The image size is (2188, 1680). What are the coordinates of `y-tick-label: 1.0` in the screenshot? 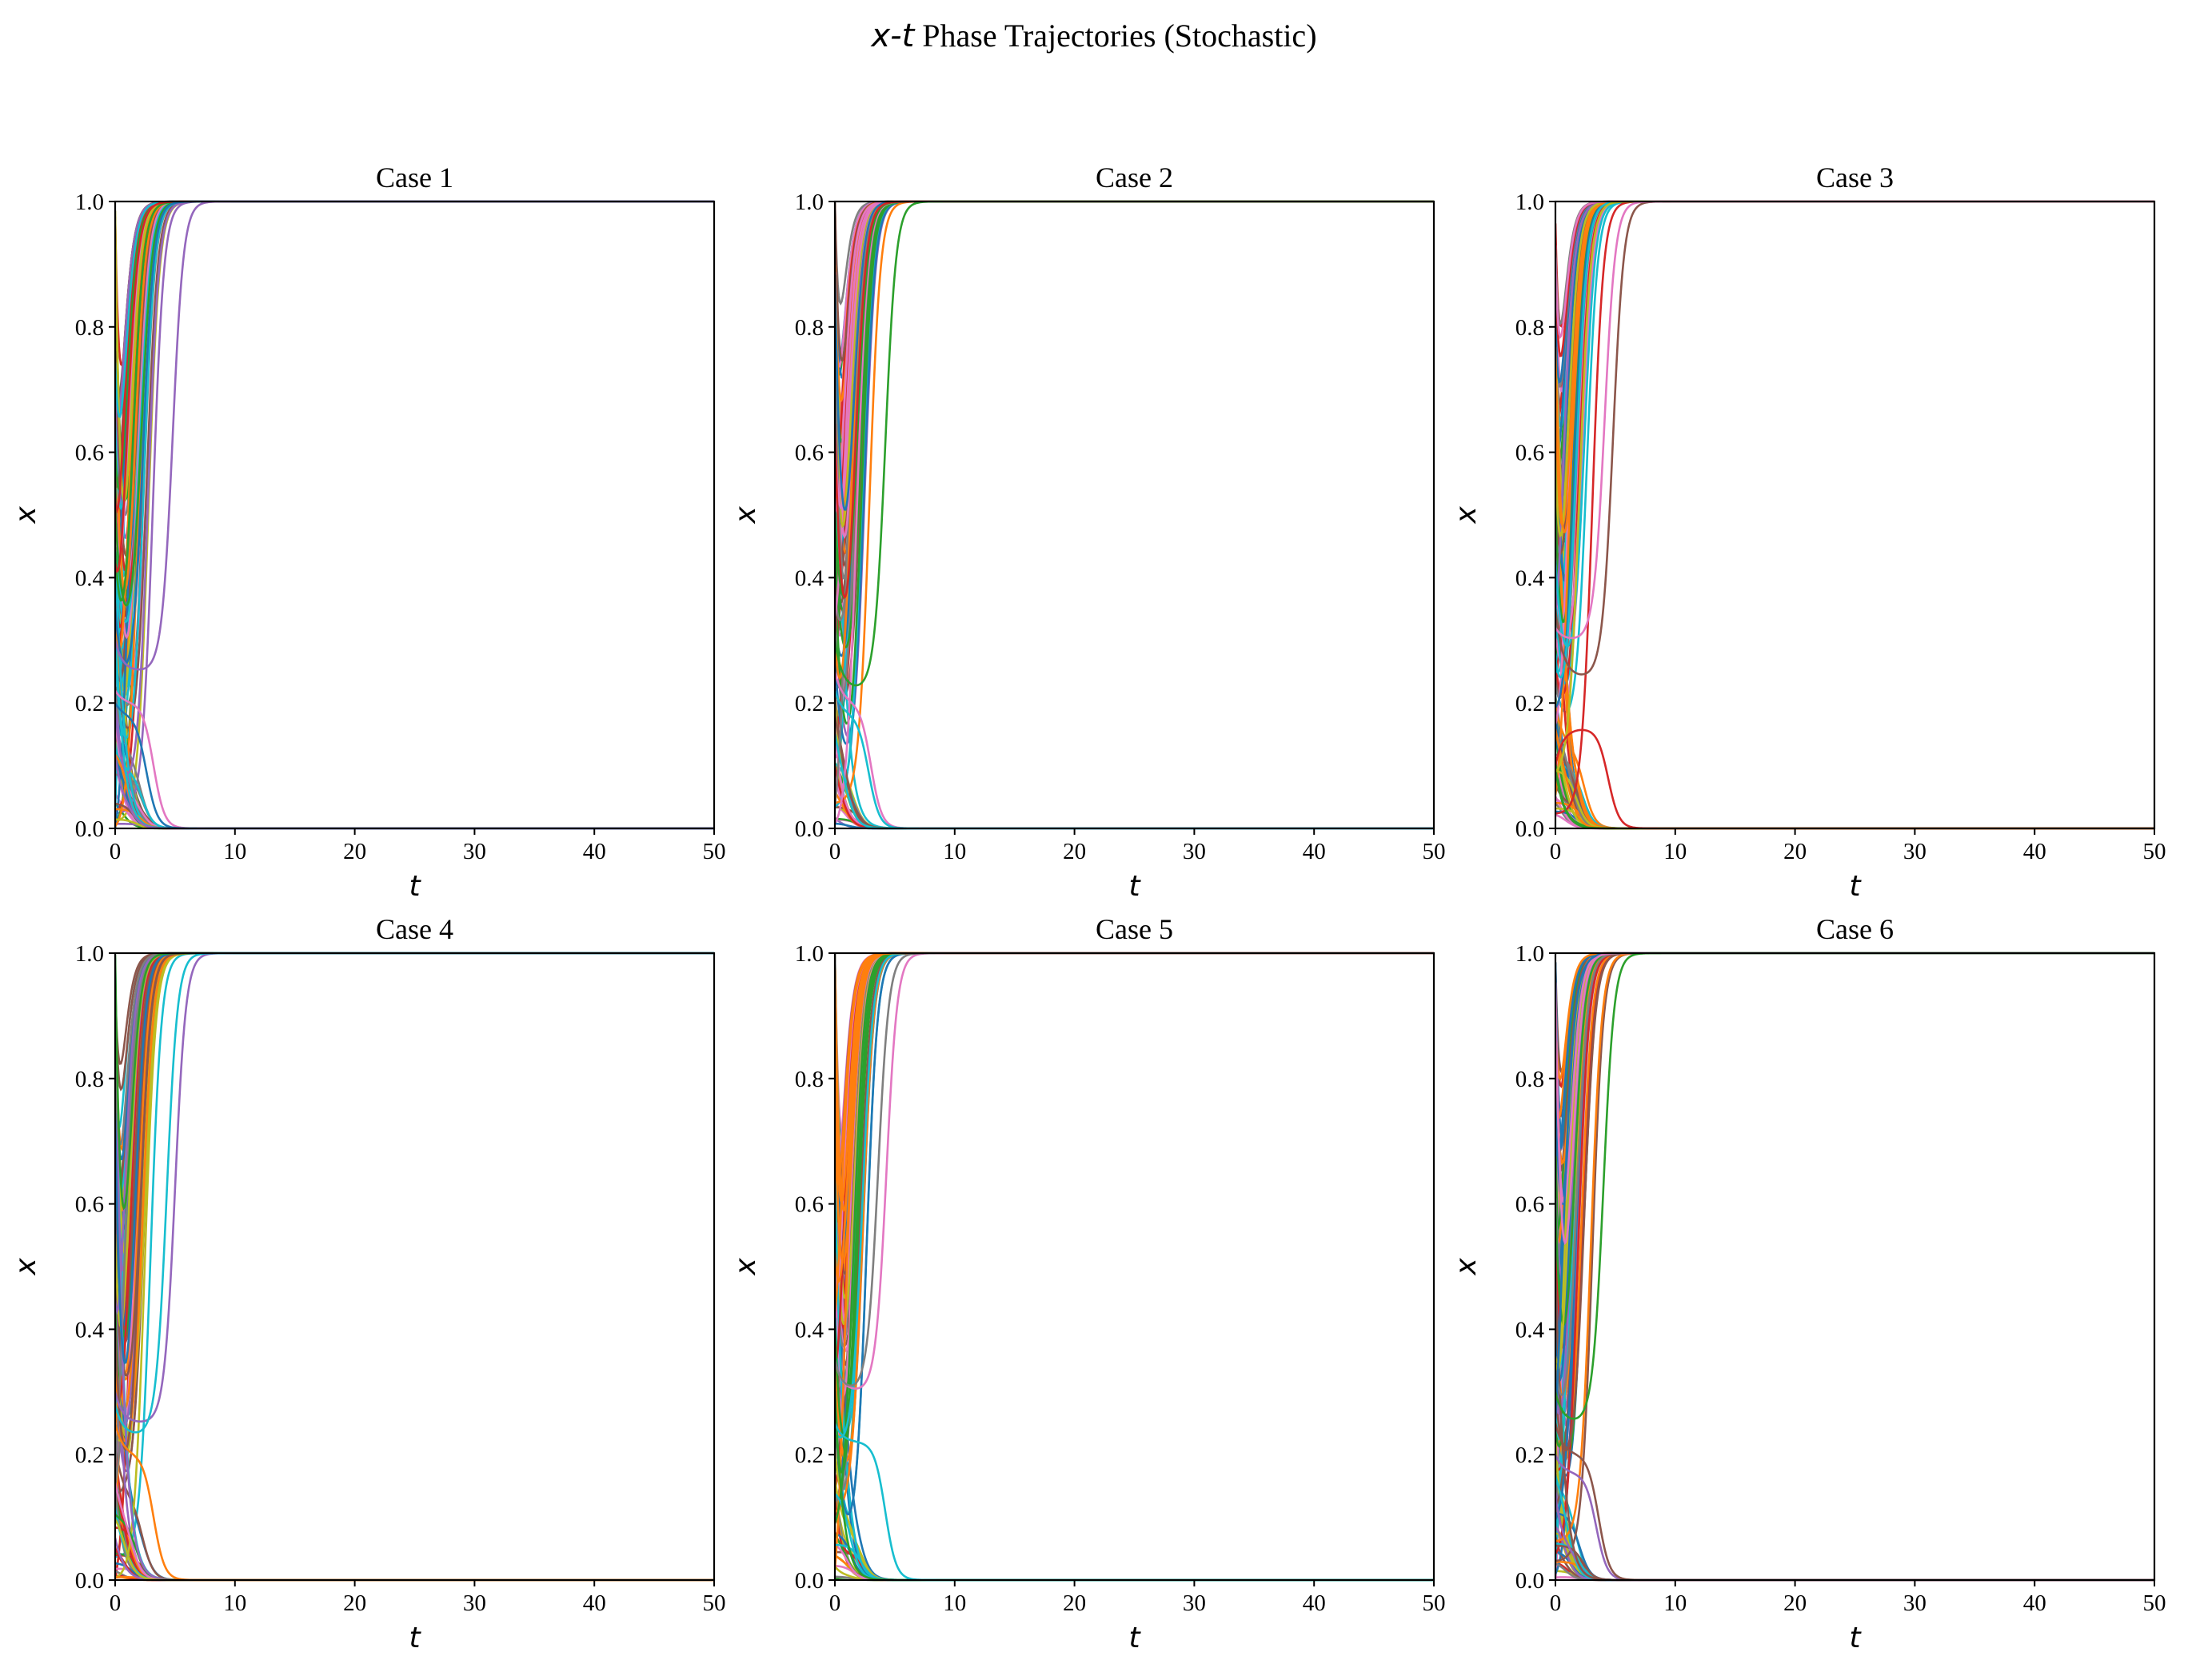 It's located at (809, 203).